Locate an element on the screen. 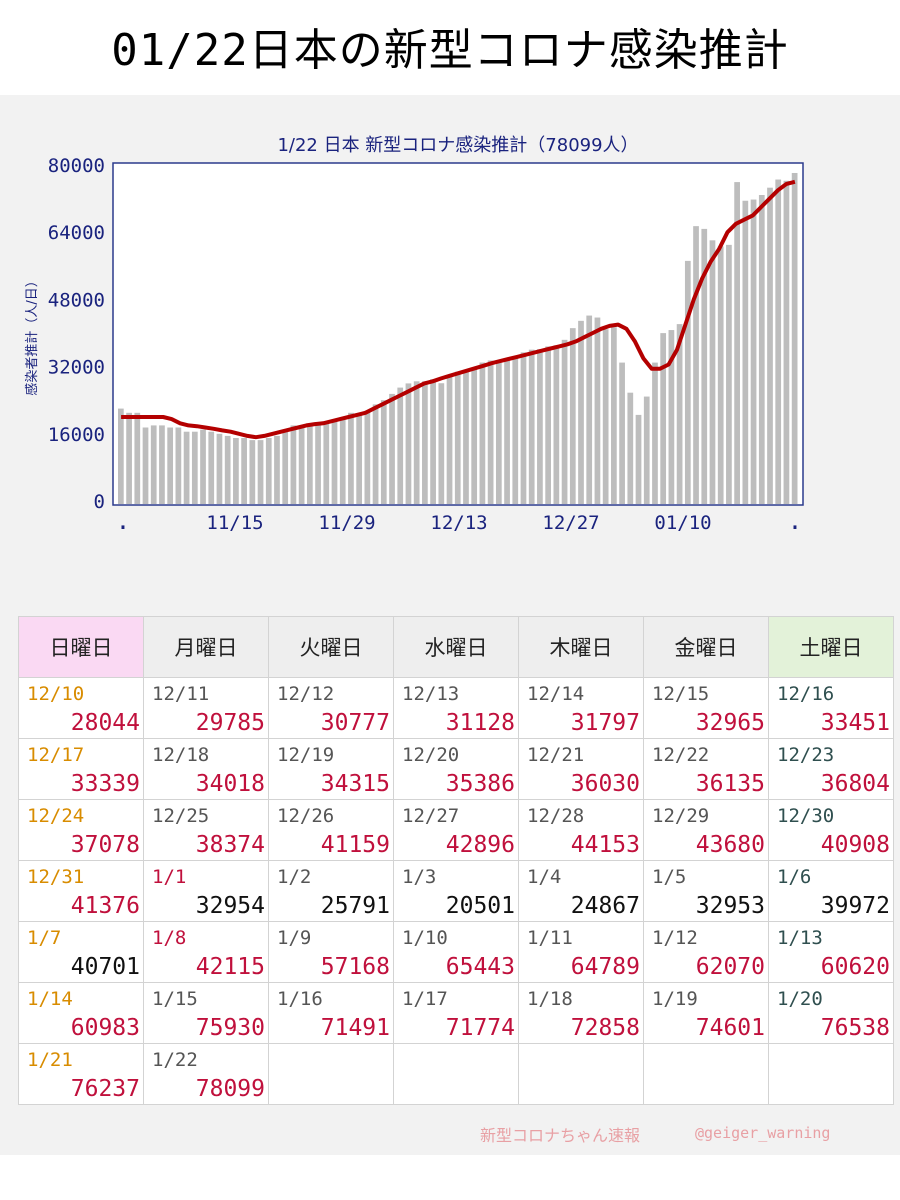 The height and width of the screenshot is (1200, 900). cell-value: 42115 is located at coordinates (230, 967).